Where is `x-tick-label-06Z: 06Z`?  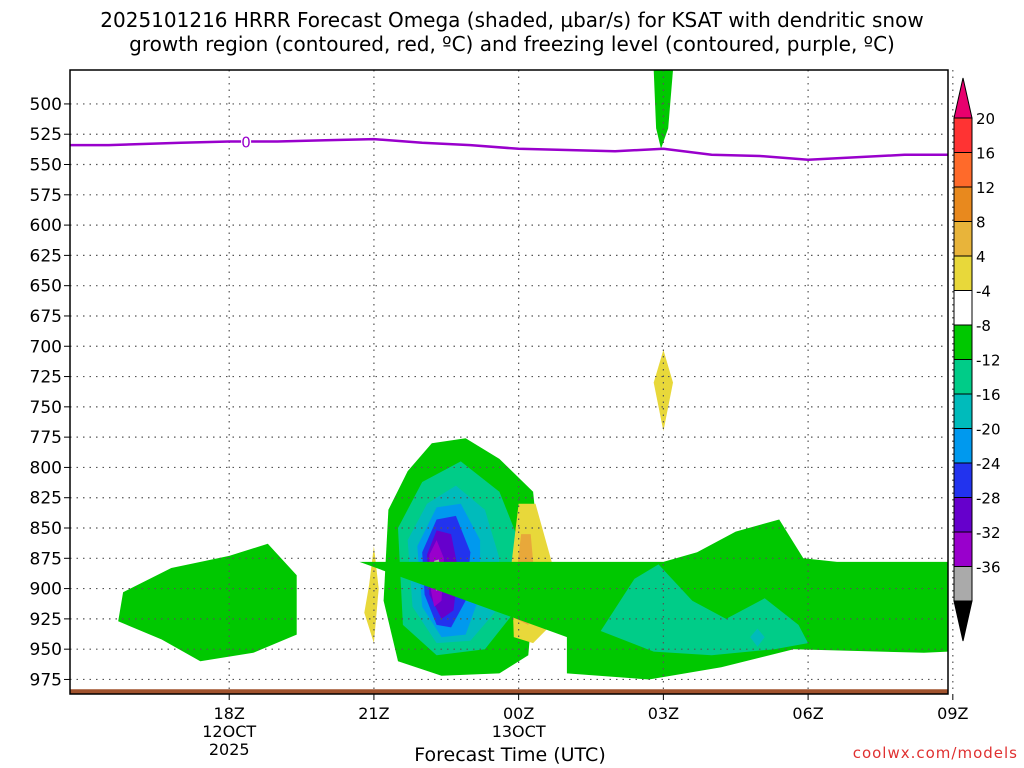
x-tick-label-06Z: 06Z is located at coordinates (807, 713).